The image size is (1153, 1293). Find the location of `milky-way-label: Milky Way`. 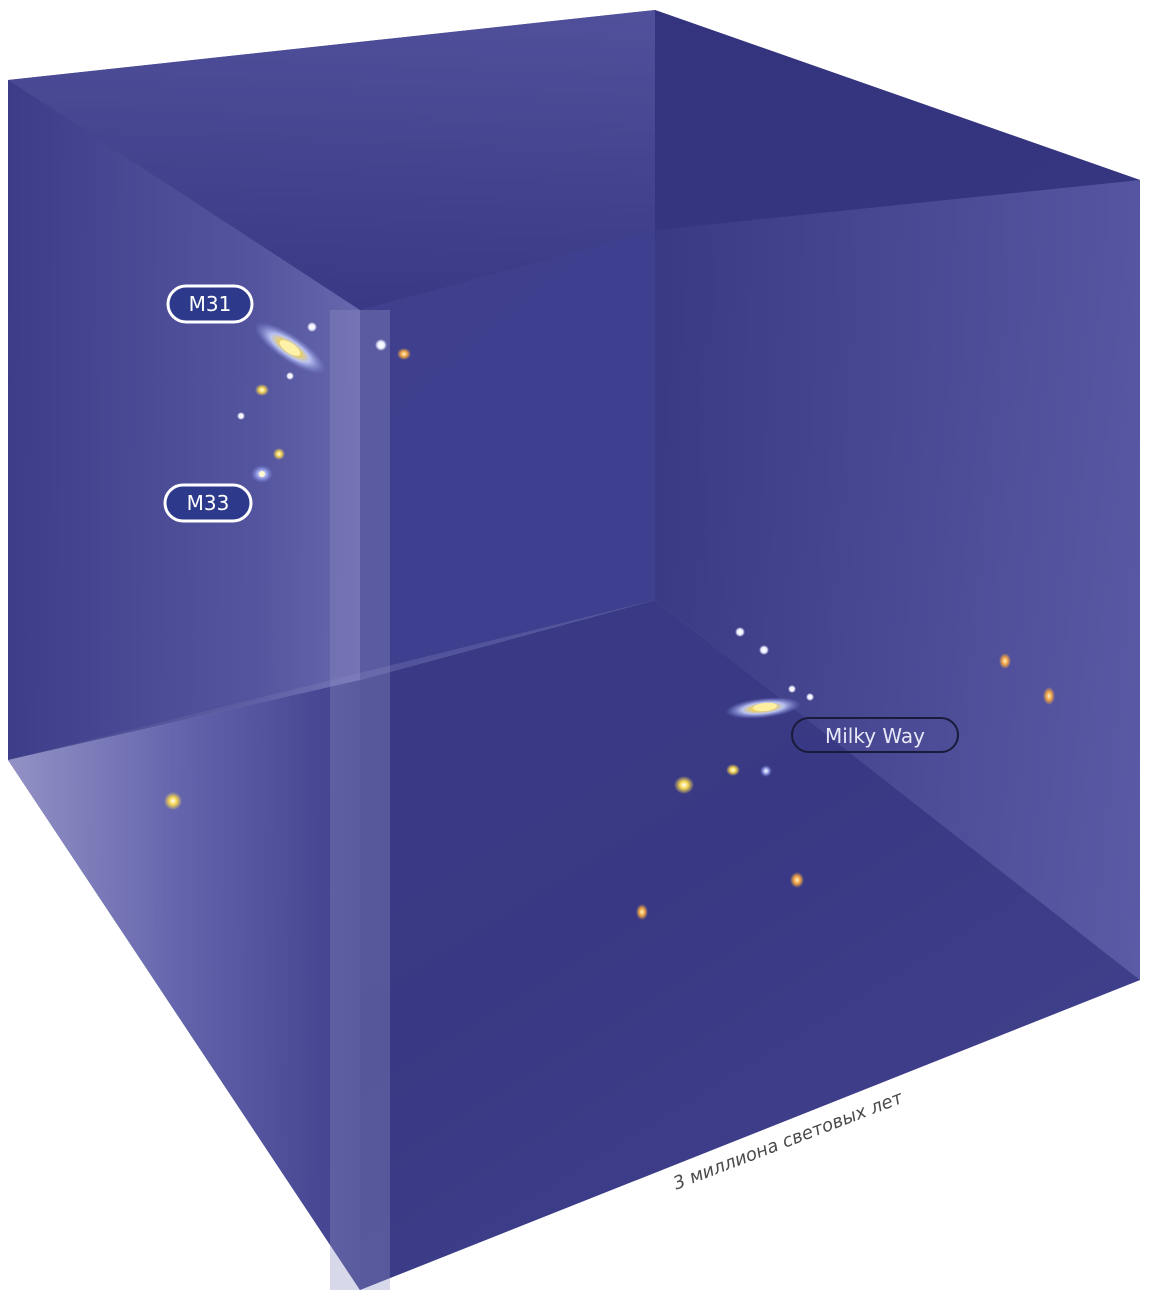

milky-way-label: Milky Way is located at coordinates (875, 735).